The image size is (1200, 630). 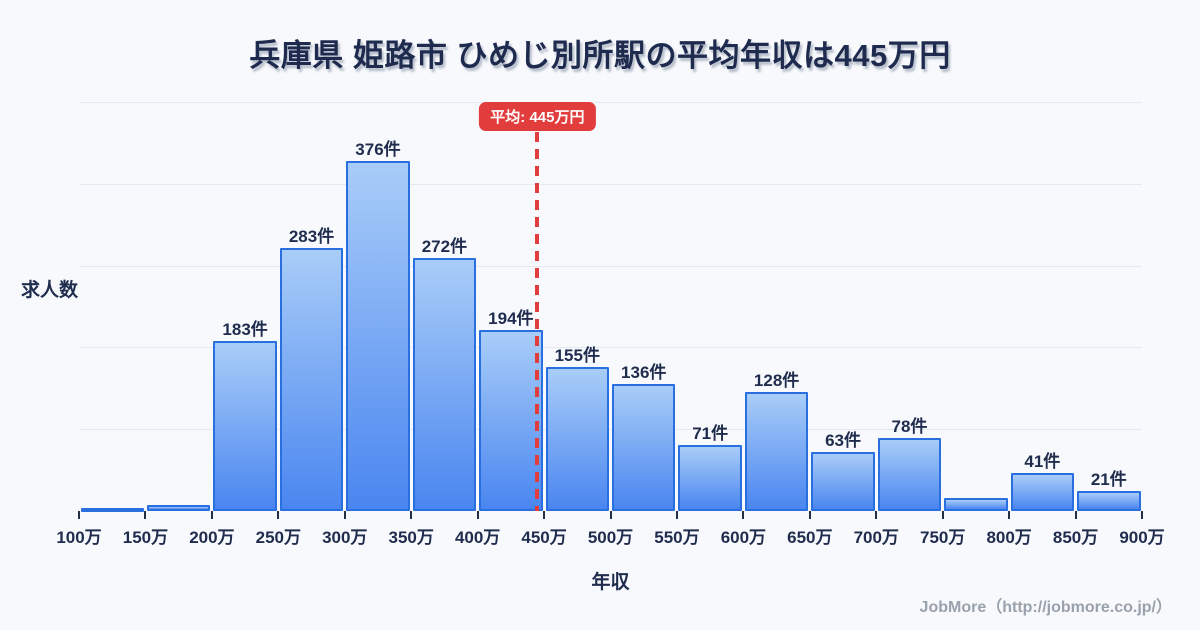 I want to click on footer-credit: JobMore（http://jobmore.co.jp/）, so click(x=1045, y=607).